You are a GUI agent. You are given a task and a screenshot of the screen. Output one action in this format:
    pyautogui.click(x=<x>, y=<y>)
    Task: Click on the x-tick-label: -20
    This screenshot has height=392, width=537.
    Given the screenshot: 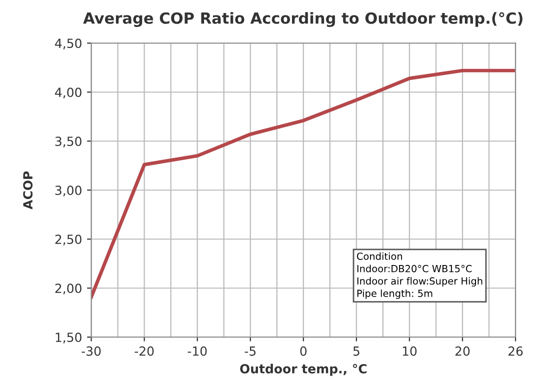 What is the action you would take?
    pyautogui.click(x=144, y=351)
    